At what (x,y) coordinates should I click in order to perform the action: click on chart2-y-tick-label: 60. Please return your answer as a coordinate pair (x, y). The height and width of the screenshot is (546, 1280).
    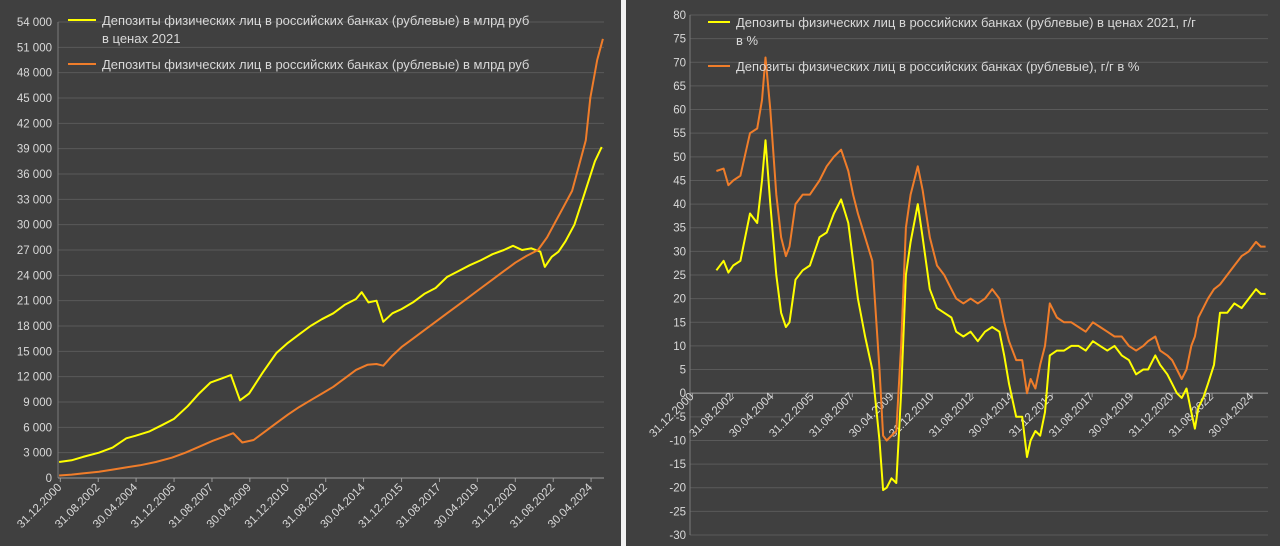
    Looking at the image, I should click on (679, 111).